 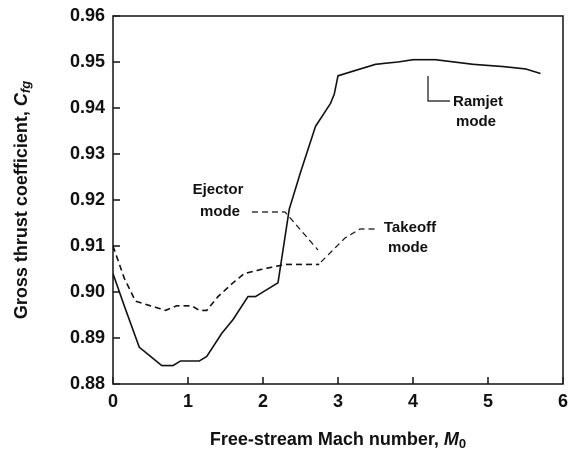 I want to click on annotation: Ramjet, so click(x=478, y=101).